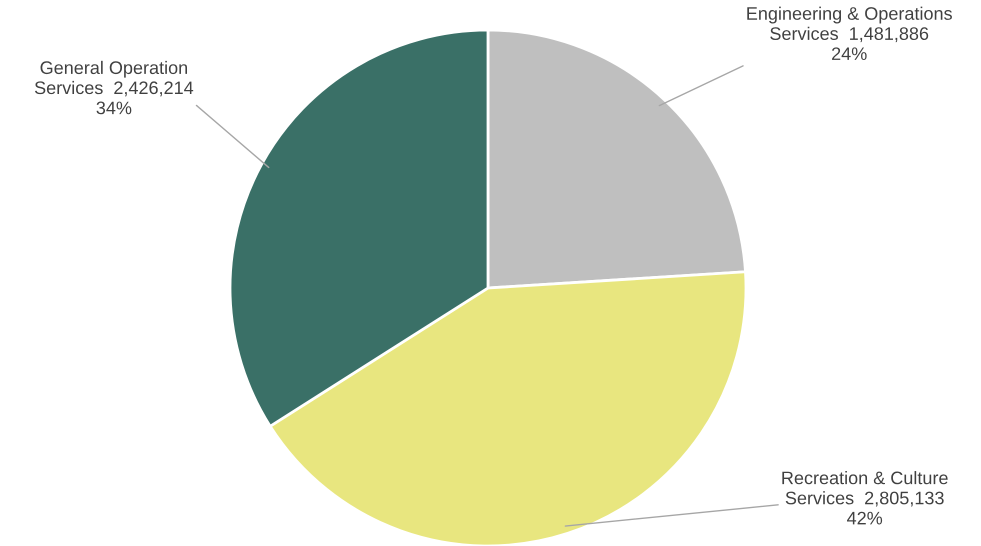 The width and height of the screenshot is (981, 546). I want to click on data-label: 24%, so click(849, 53).